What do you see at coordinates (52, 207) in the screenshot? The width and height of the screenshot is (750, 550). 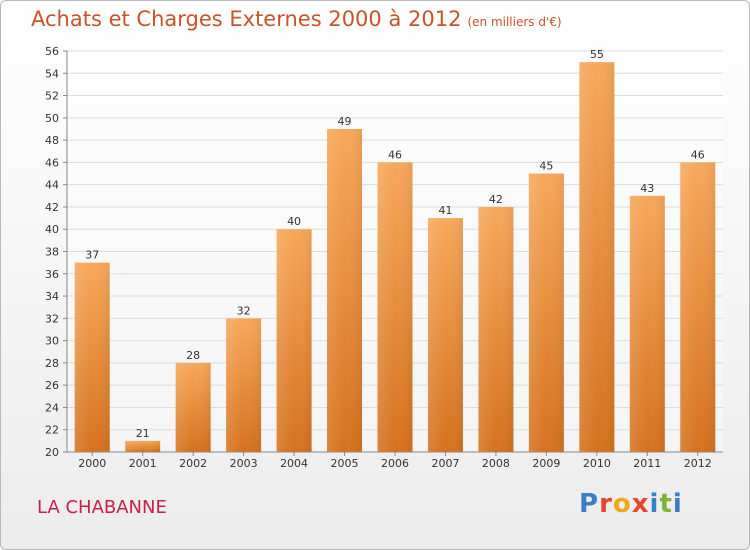 I see `y-tick-label: 42` at bounding box center [52, 207].